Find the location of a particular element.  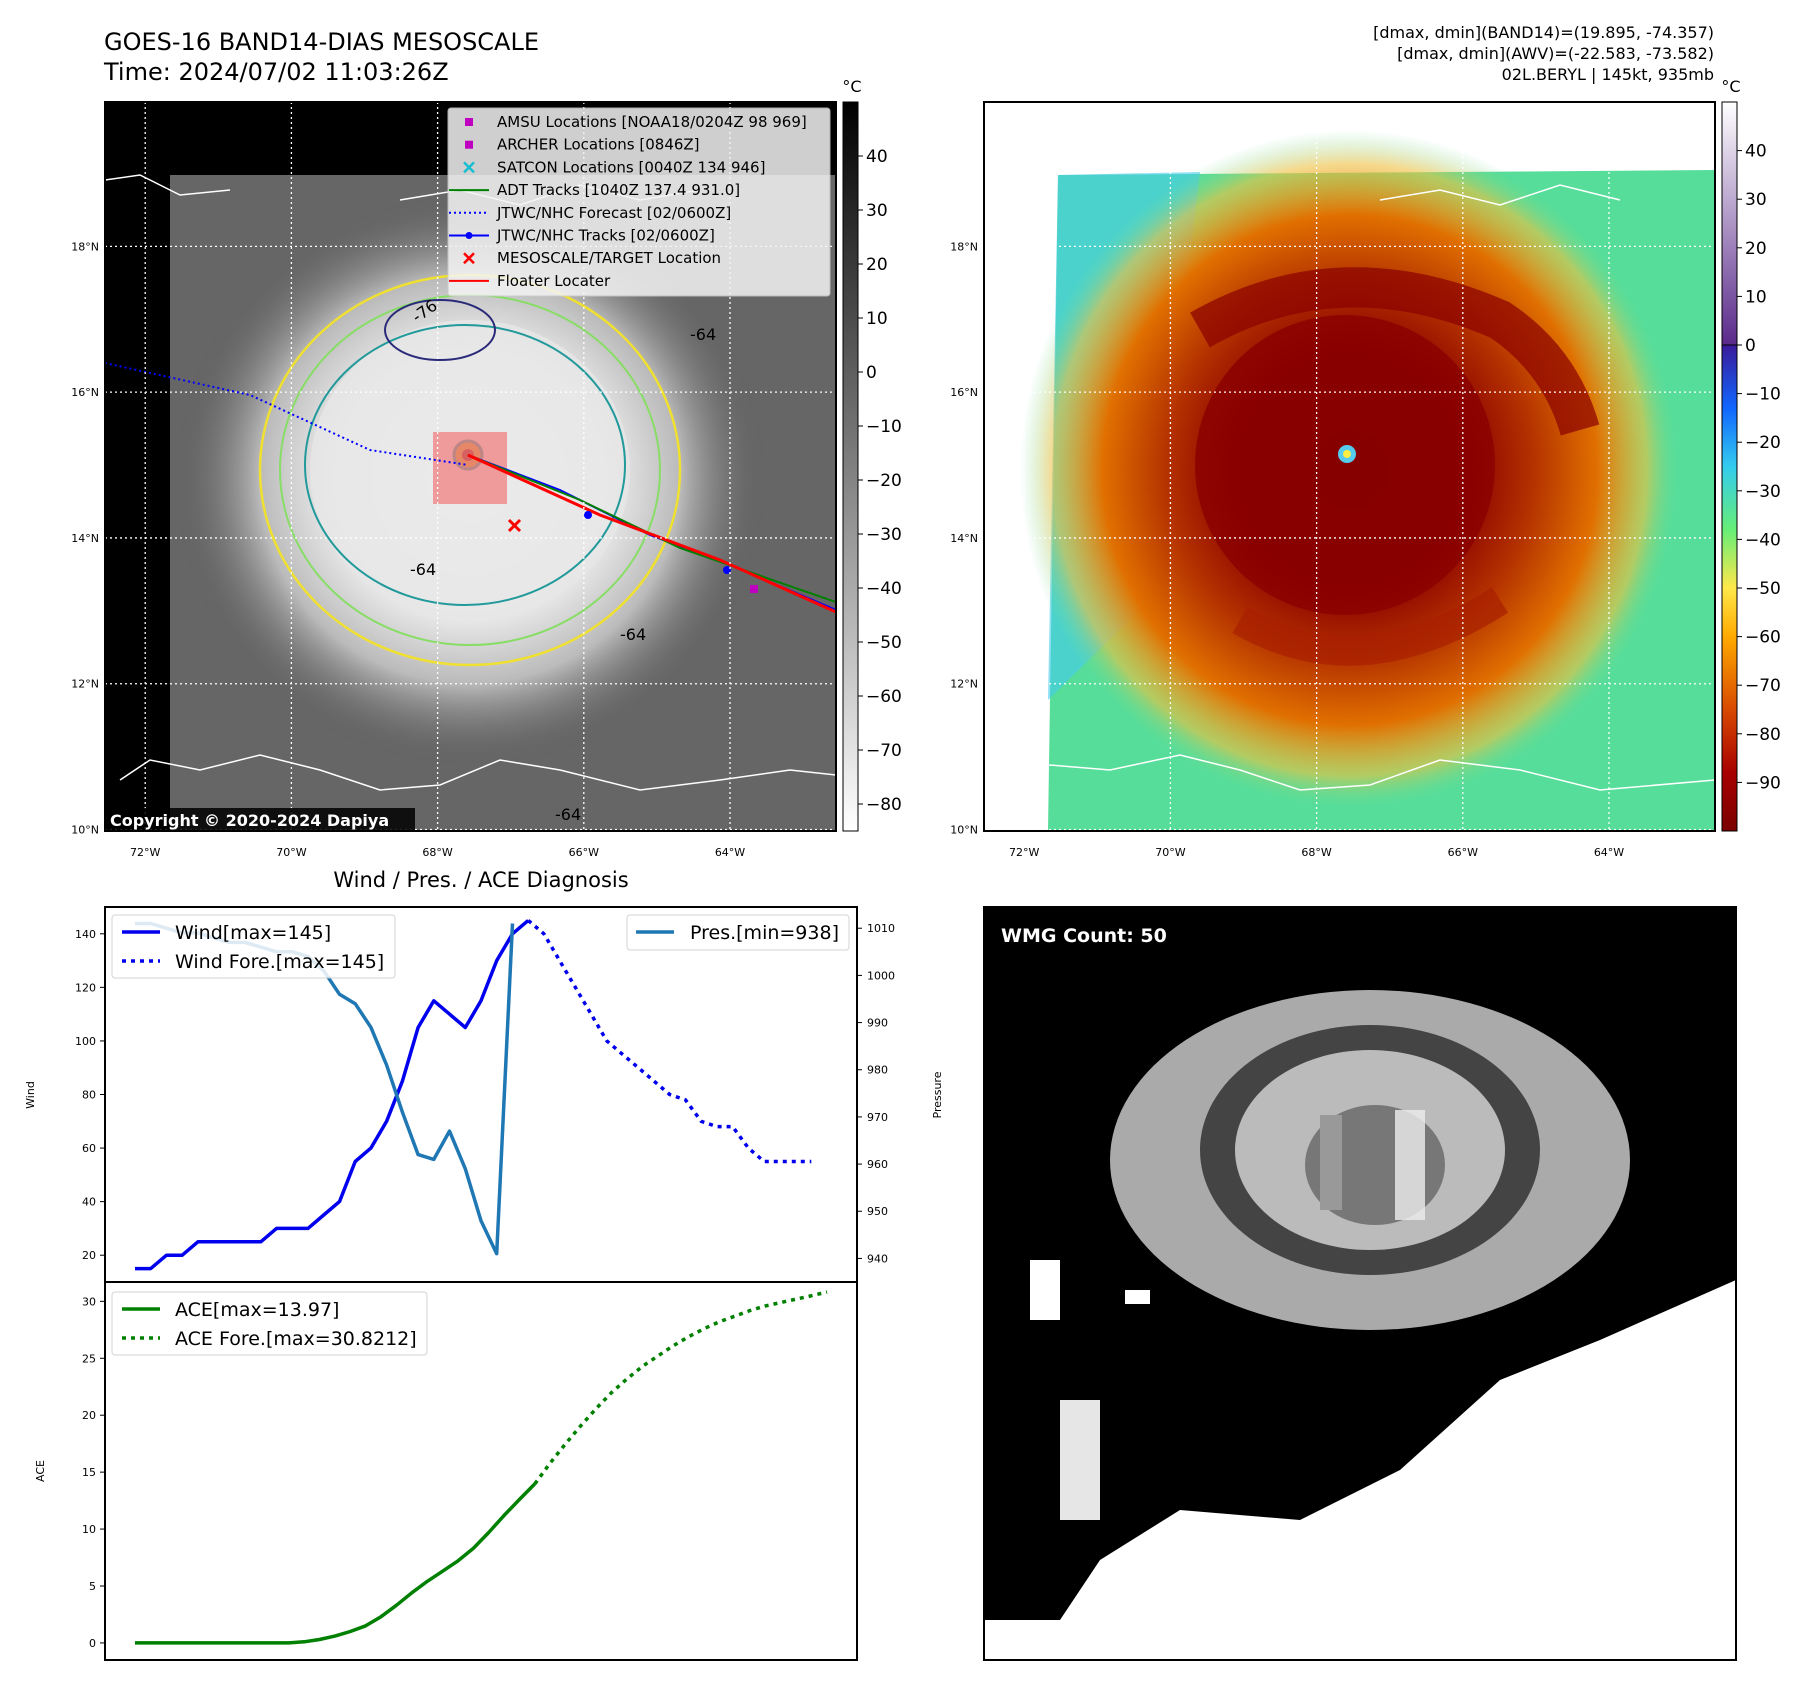

y-right-tick-label: 990 is located at coordinates (877, 1023).